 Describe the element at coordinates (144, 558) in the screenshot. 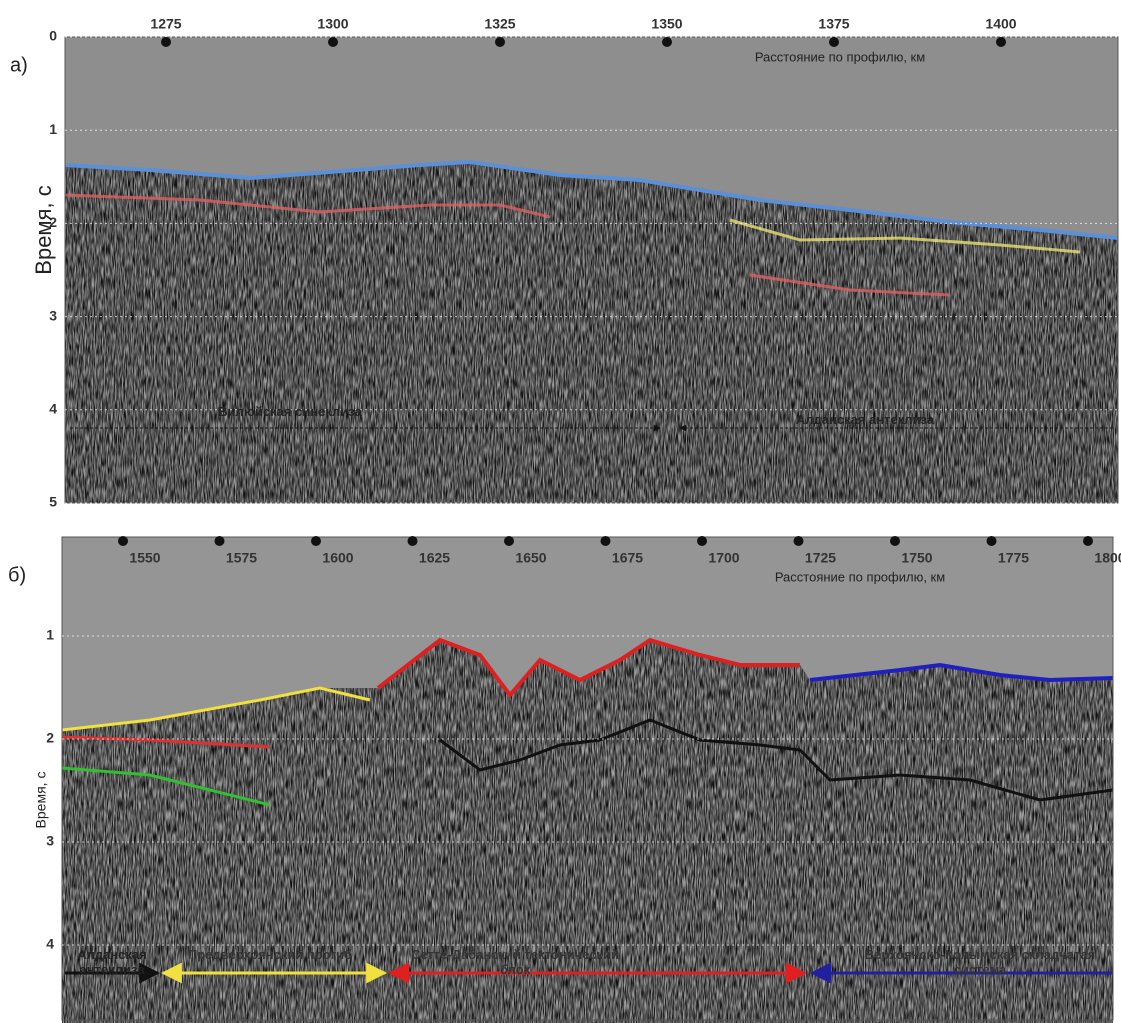

I see `x-tick-label: 1550` at that location.